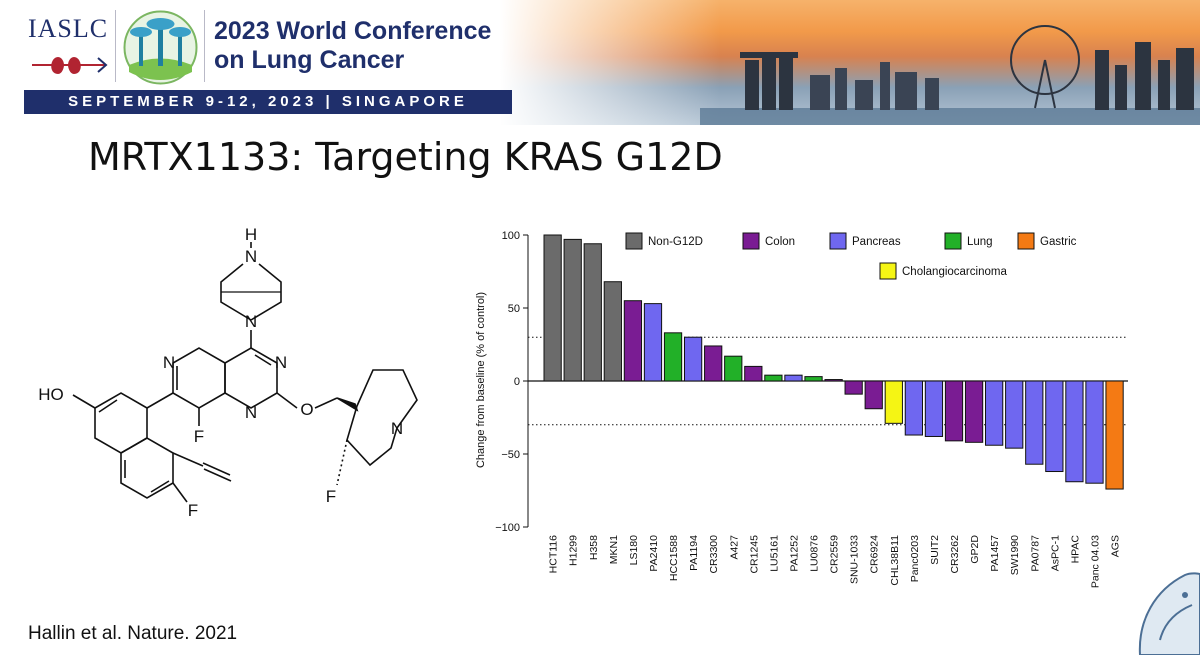 The width and height of the screenshot is (1200, 655). What do you see at coordinates (634, 550) in the screenshot?
I see `x-tick-label: LS180` at bounding box center [634, 550].